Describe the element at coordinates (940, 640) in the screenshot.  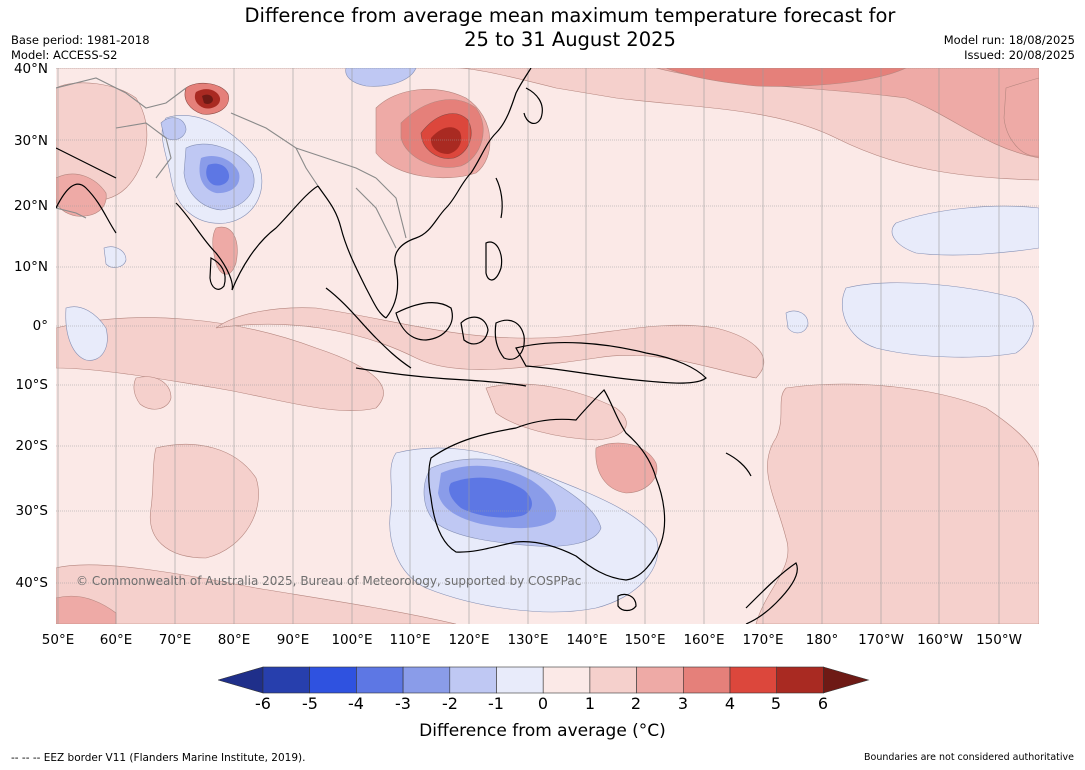
I see `lon-label-160w: 160°W` at that location.